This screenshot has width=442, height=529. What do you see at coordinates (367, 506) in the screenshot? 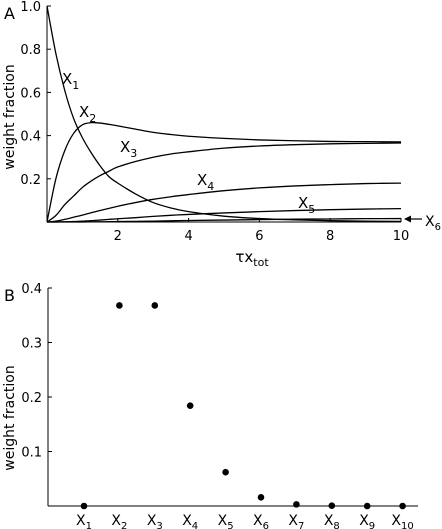
I see `point-x9` at bounding box center [367, 506].